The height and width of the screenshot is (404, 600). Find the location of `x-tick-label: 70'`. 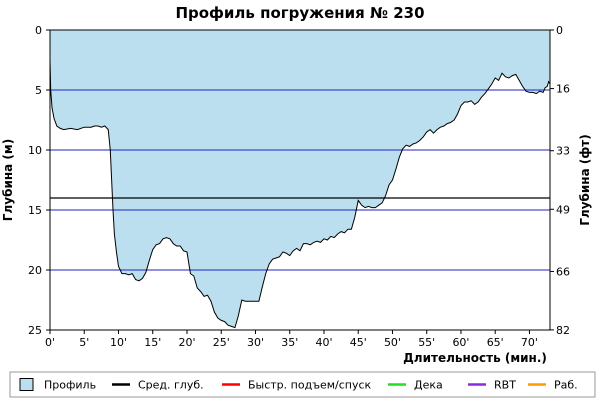

x-tick-label: 70' is located at coordinates (529, 342).